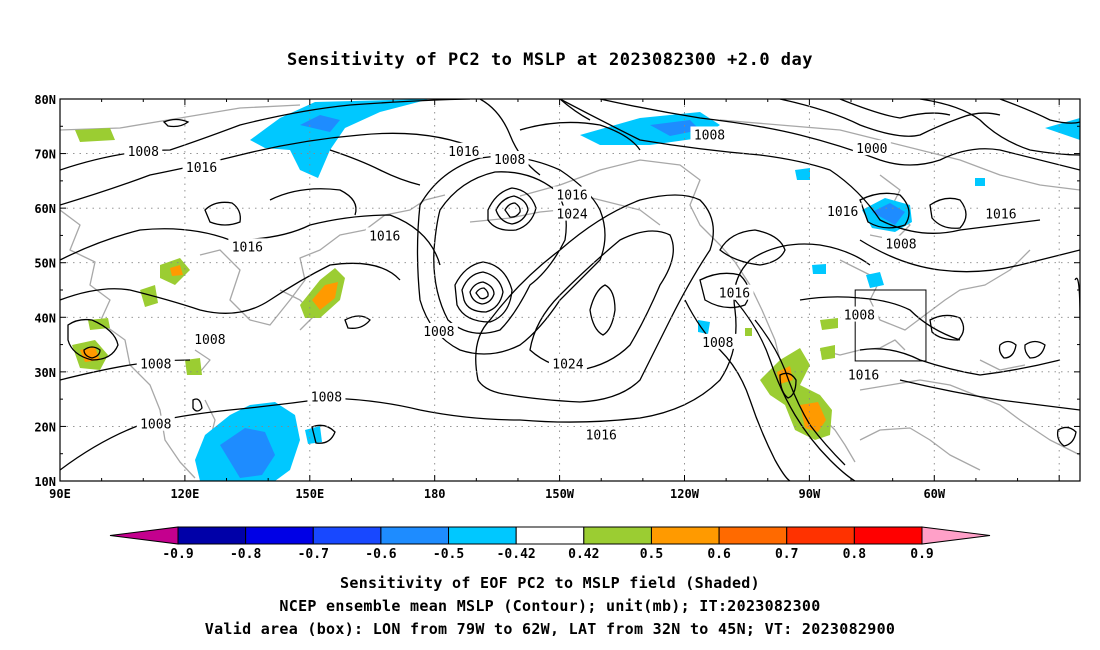 Image resolution: width=1100 pixels, height=650 pixels. What do you see at coordinates (45, 318) in the screenshot?
I see `lat-label: 40N` at bounding box center [45, 318].